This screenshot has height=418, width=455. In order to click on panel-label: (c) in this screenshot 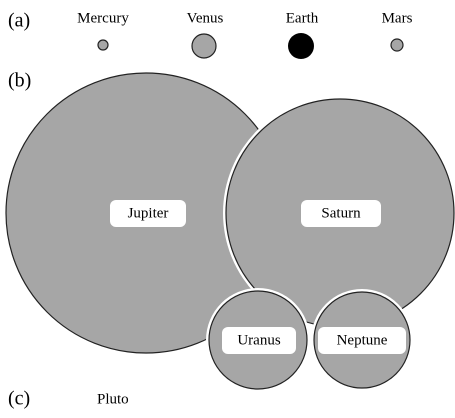, I will do `click(19, 399)`.